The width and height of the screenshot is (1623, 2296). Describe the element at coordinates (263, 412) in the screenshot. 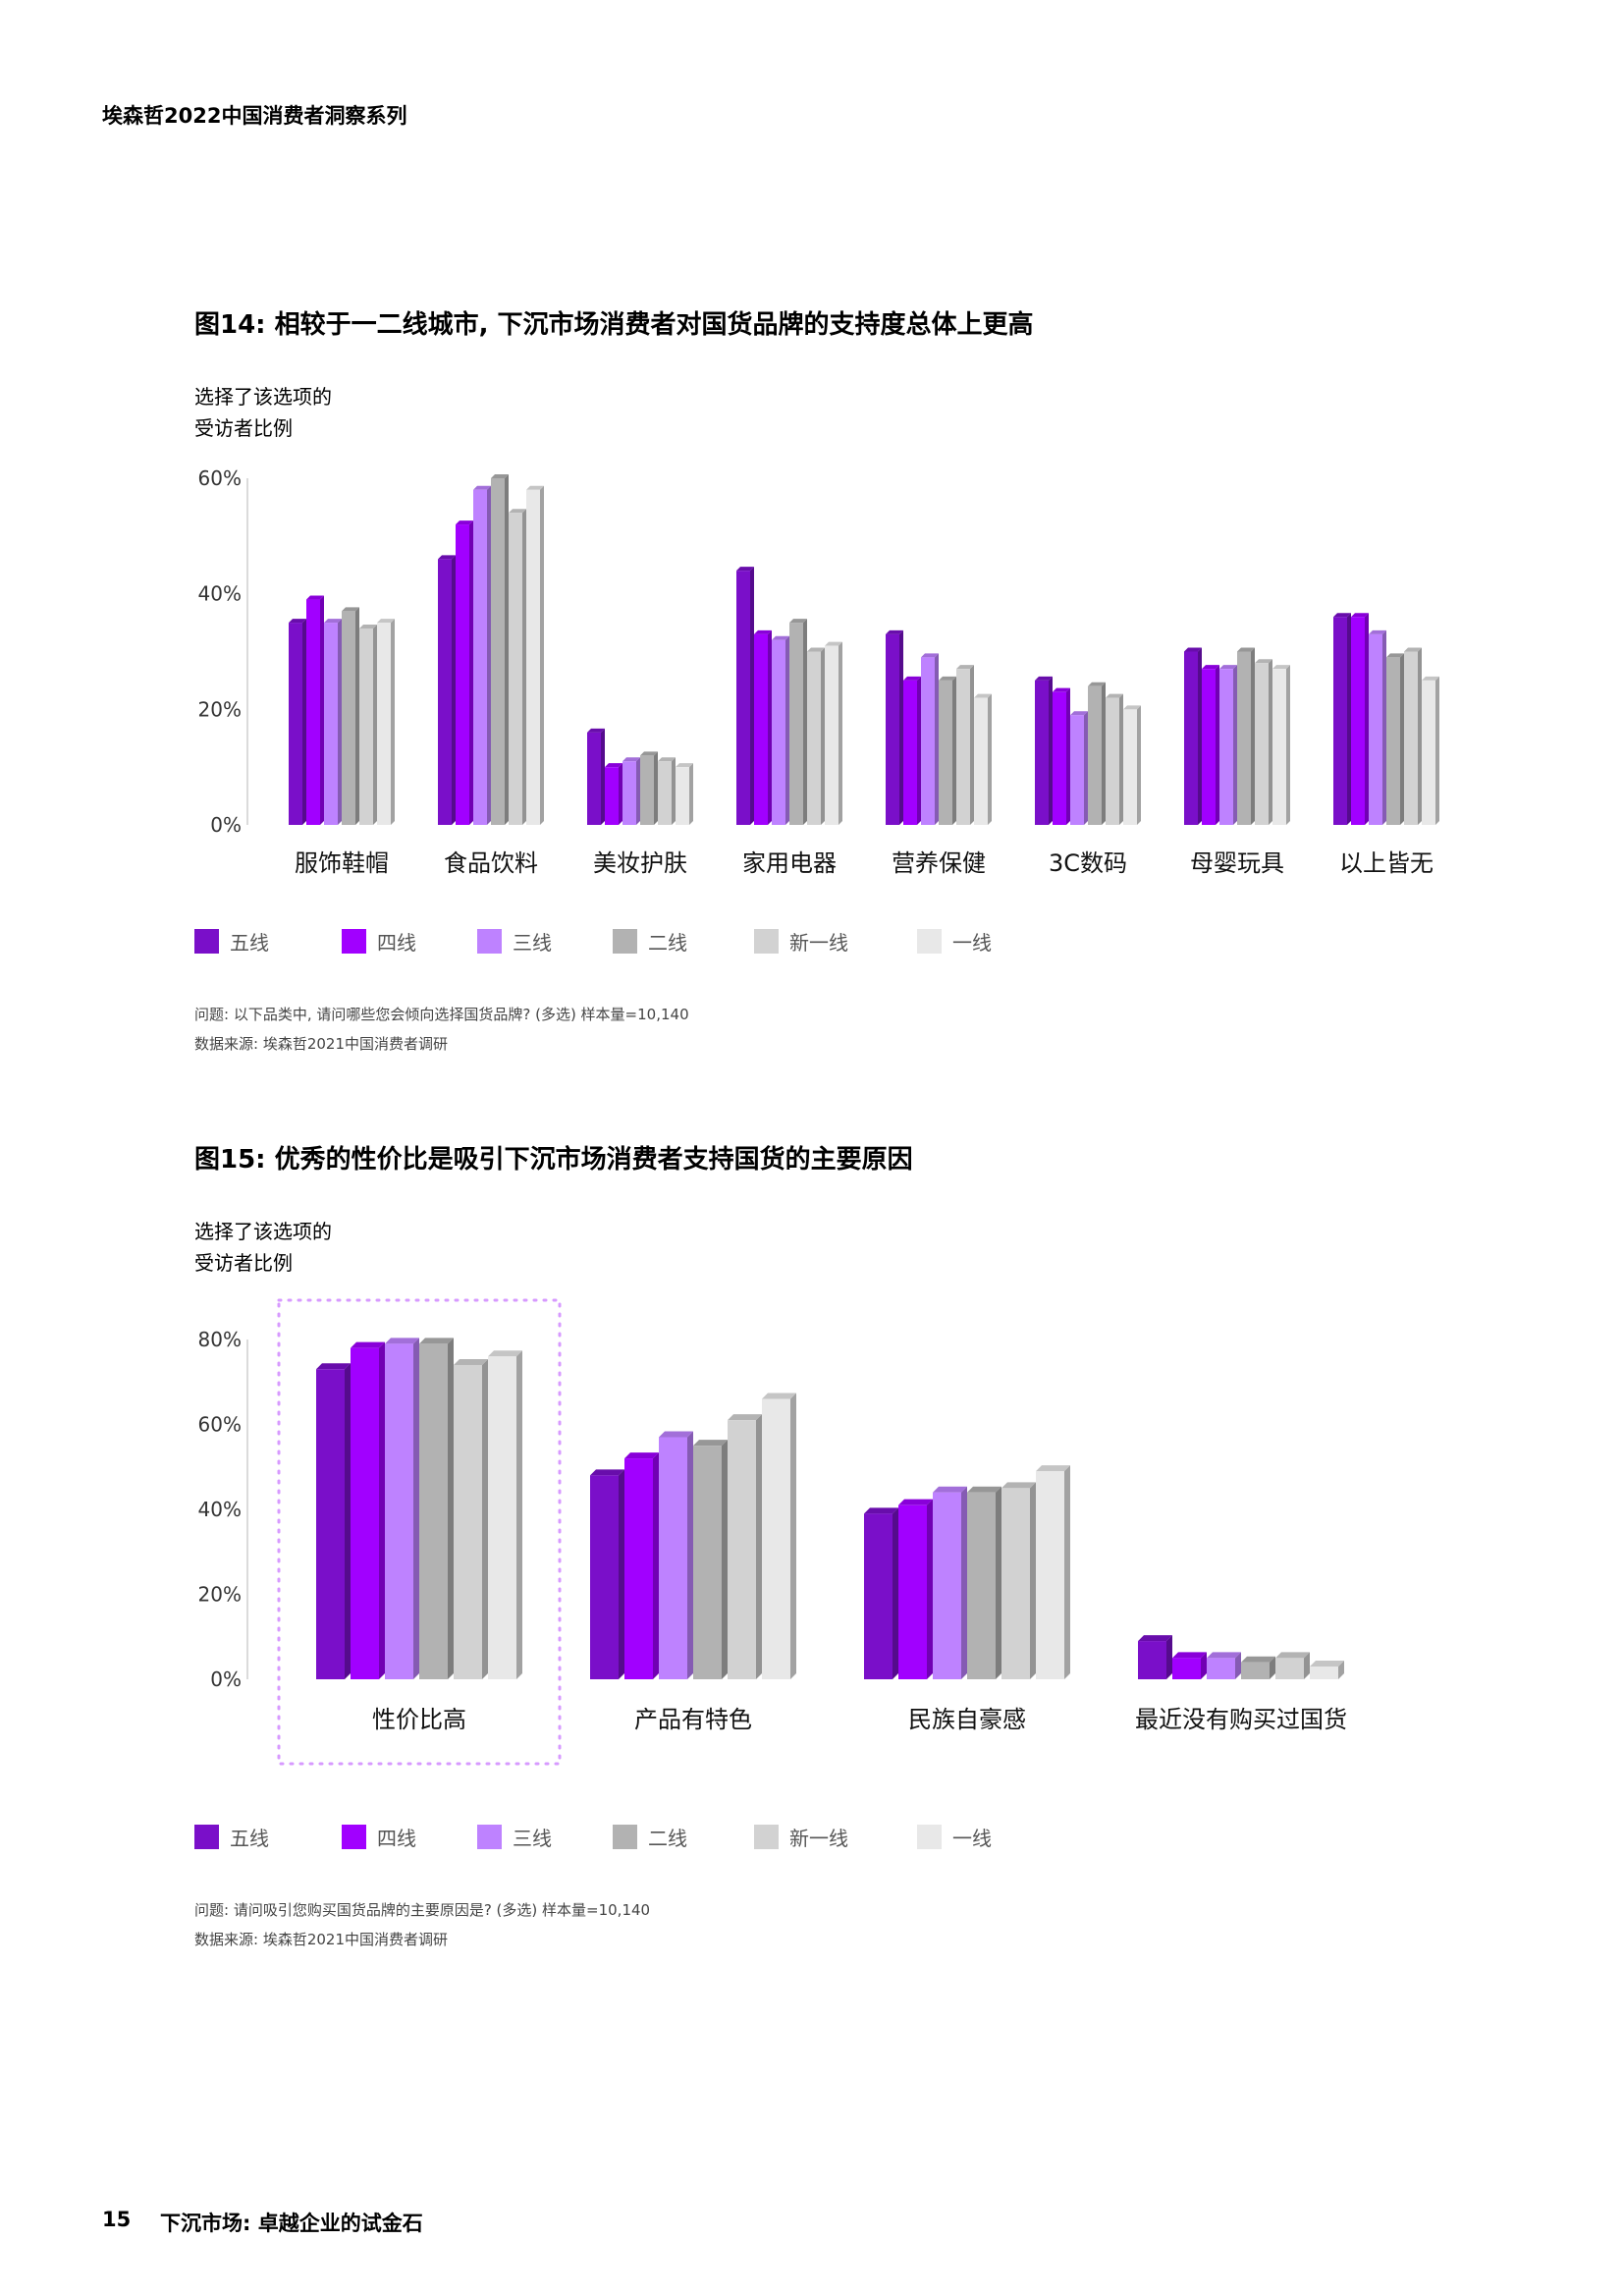

I see `figure-14-ylabel: 选择了该选项的 受访者比例` at that location.